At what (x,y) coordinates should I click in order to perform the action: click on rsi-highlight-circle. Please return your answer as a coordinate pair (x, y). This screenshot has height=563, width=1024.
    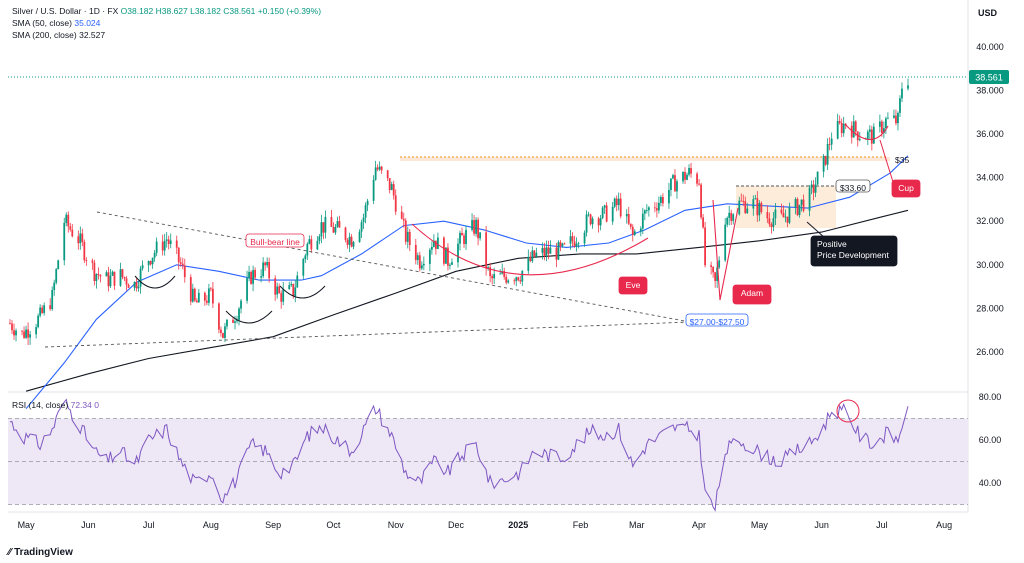
    Looking at the image, I should click on (848, 411).